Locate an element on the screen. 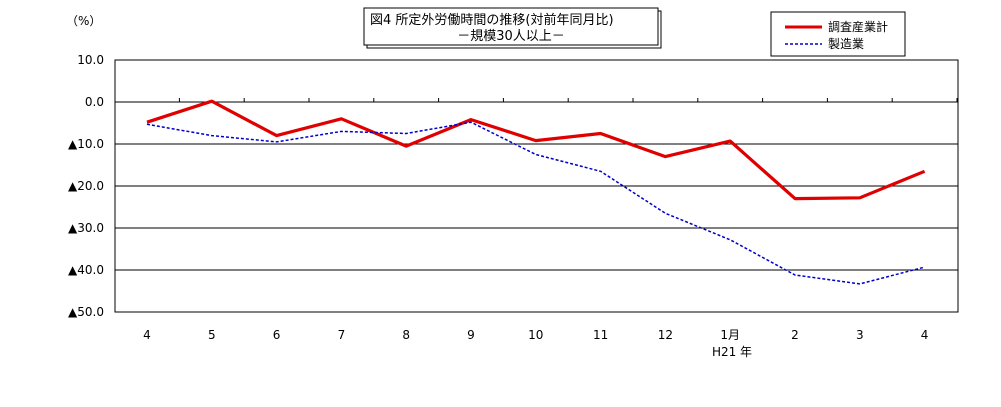 This screenshot has width=1001, height=407. y-tick-label-2: ▲10.0 is located at coordinates (86, 144).